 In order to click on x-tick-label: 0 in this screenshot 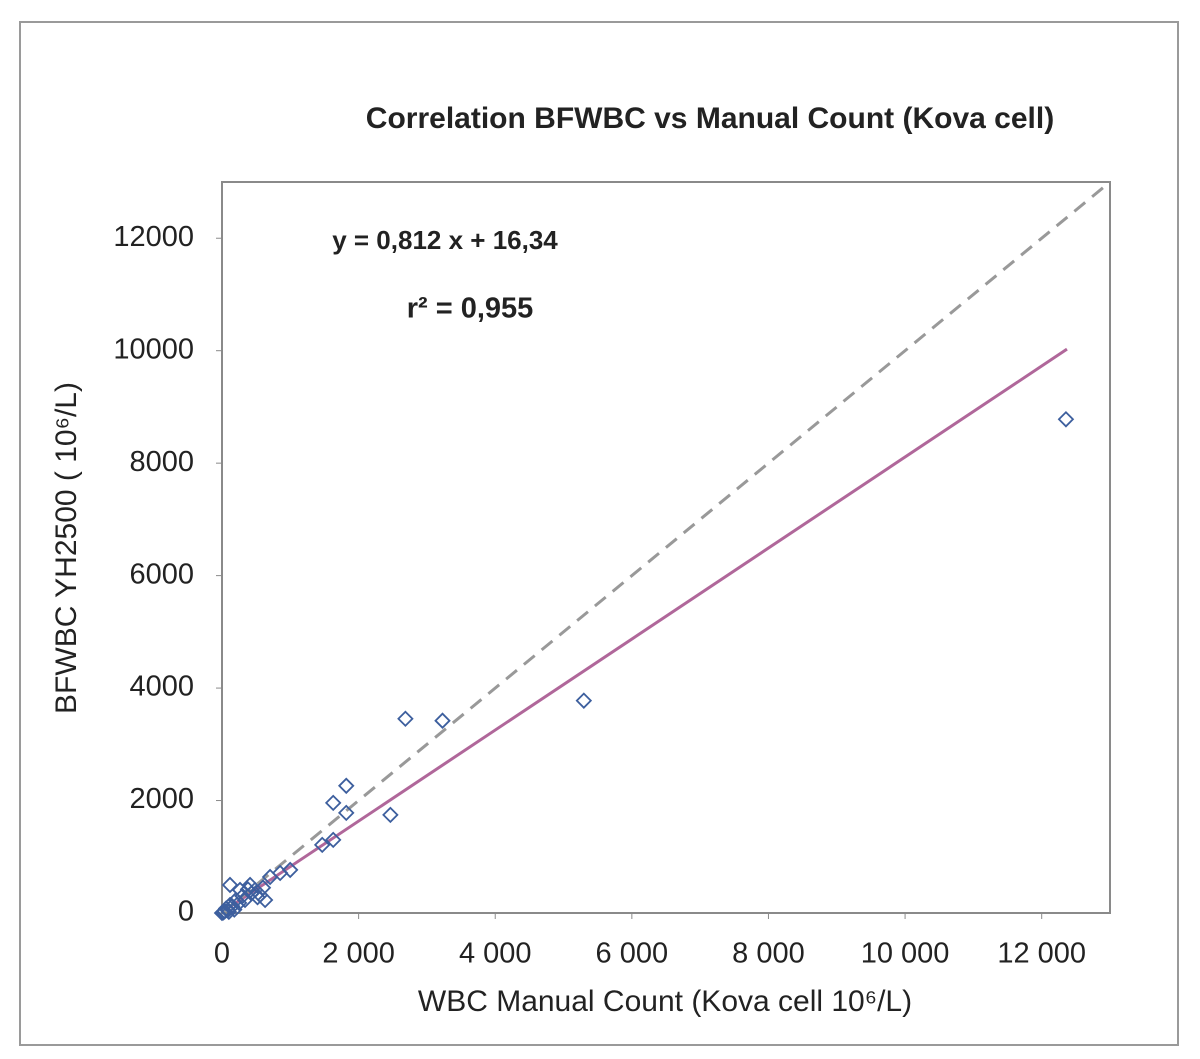, I will do `click(222, 954)`.